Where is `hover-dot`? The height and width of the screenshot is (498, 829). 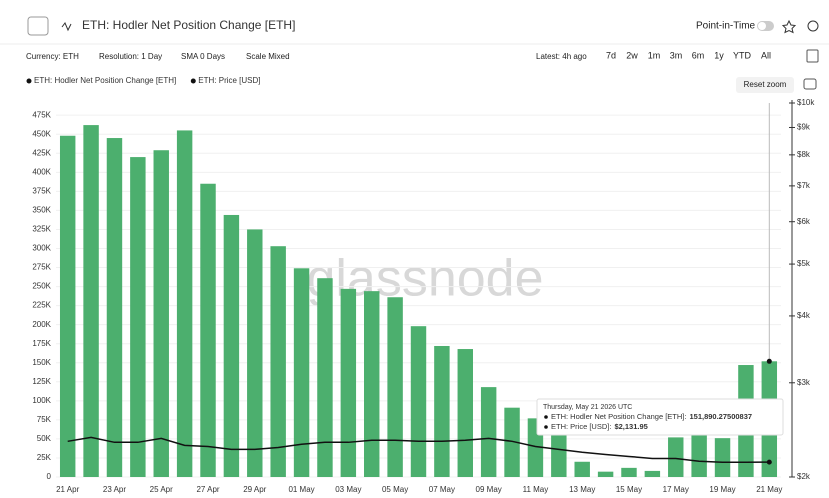 hover-dot is located at coordinates (769, 361).